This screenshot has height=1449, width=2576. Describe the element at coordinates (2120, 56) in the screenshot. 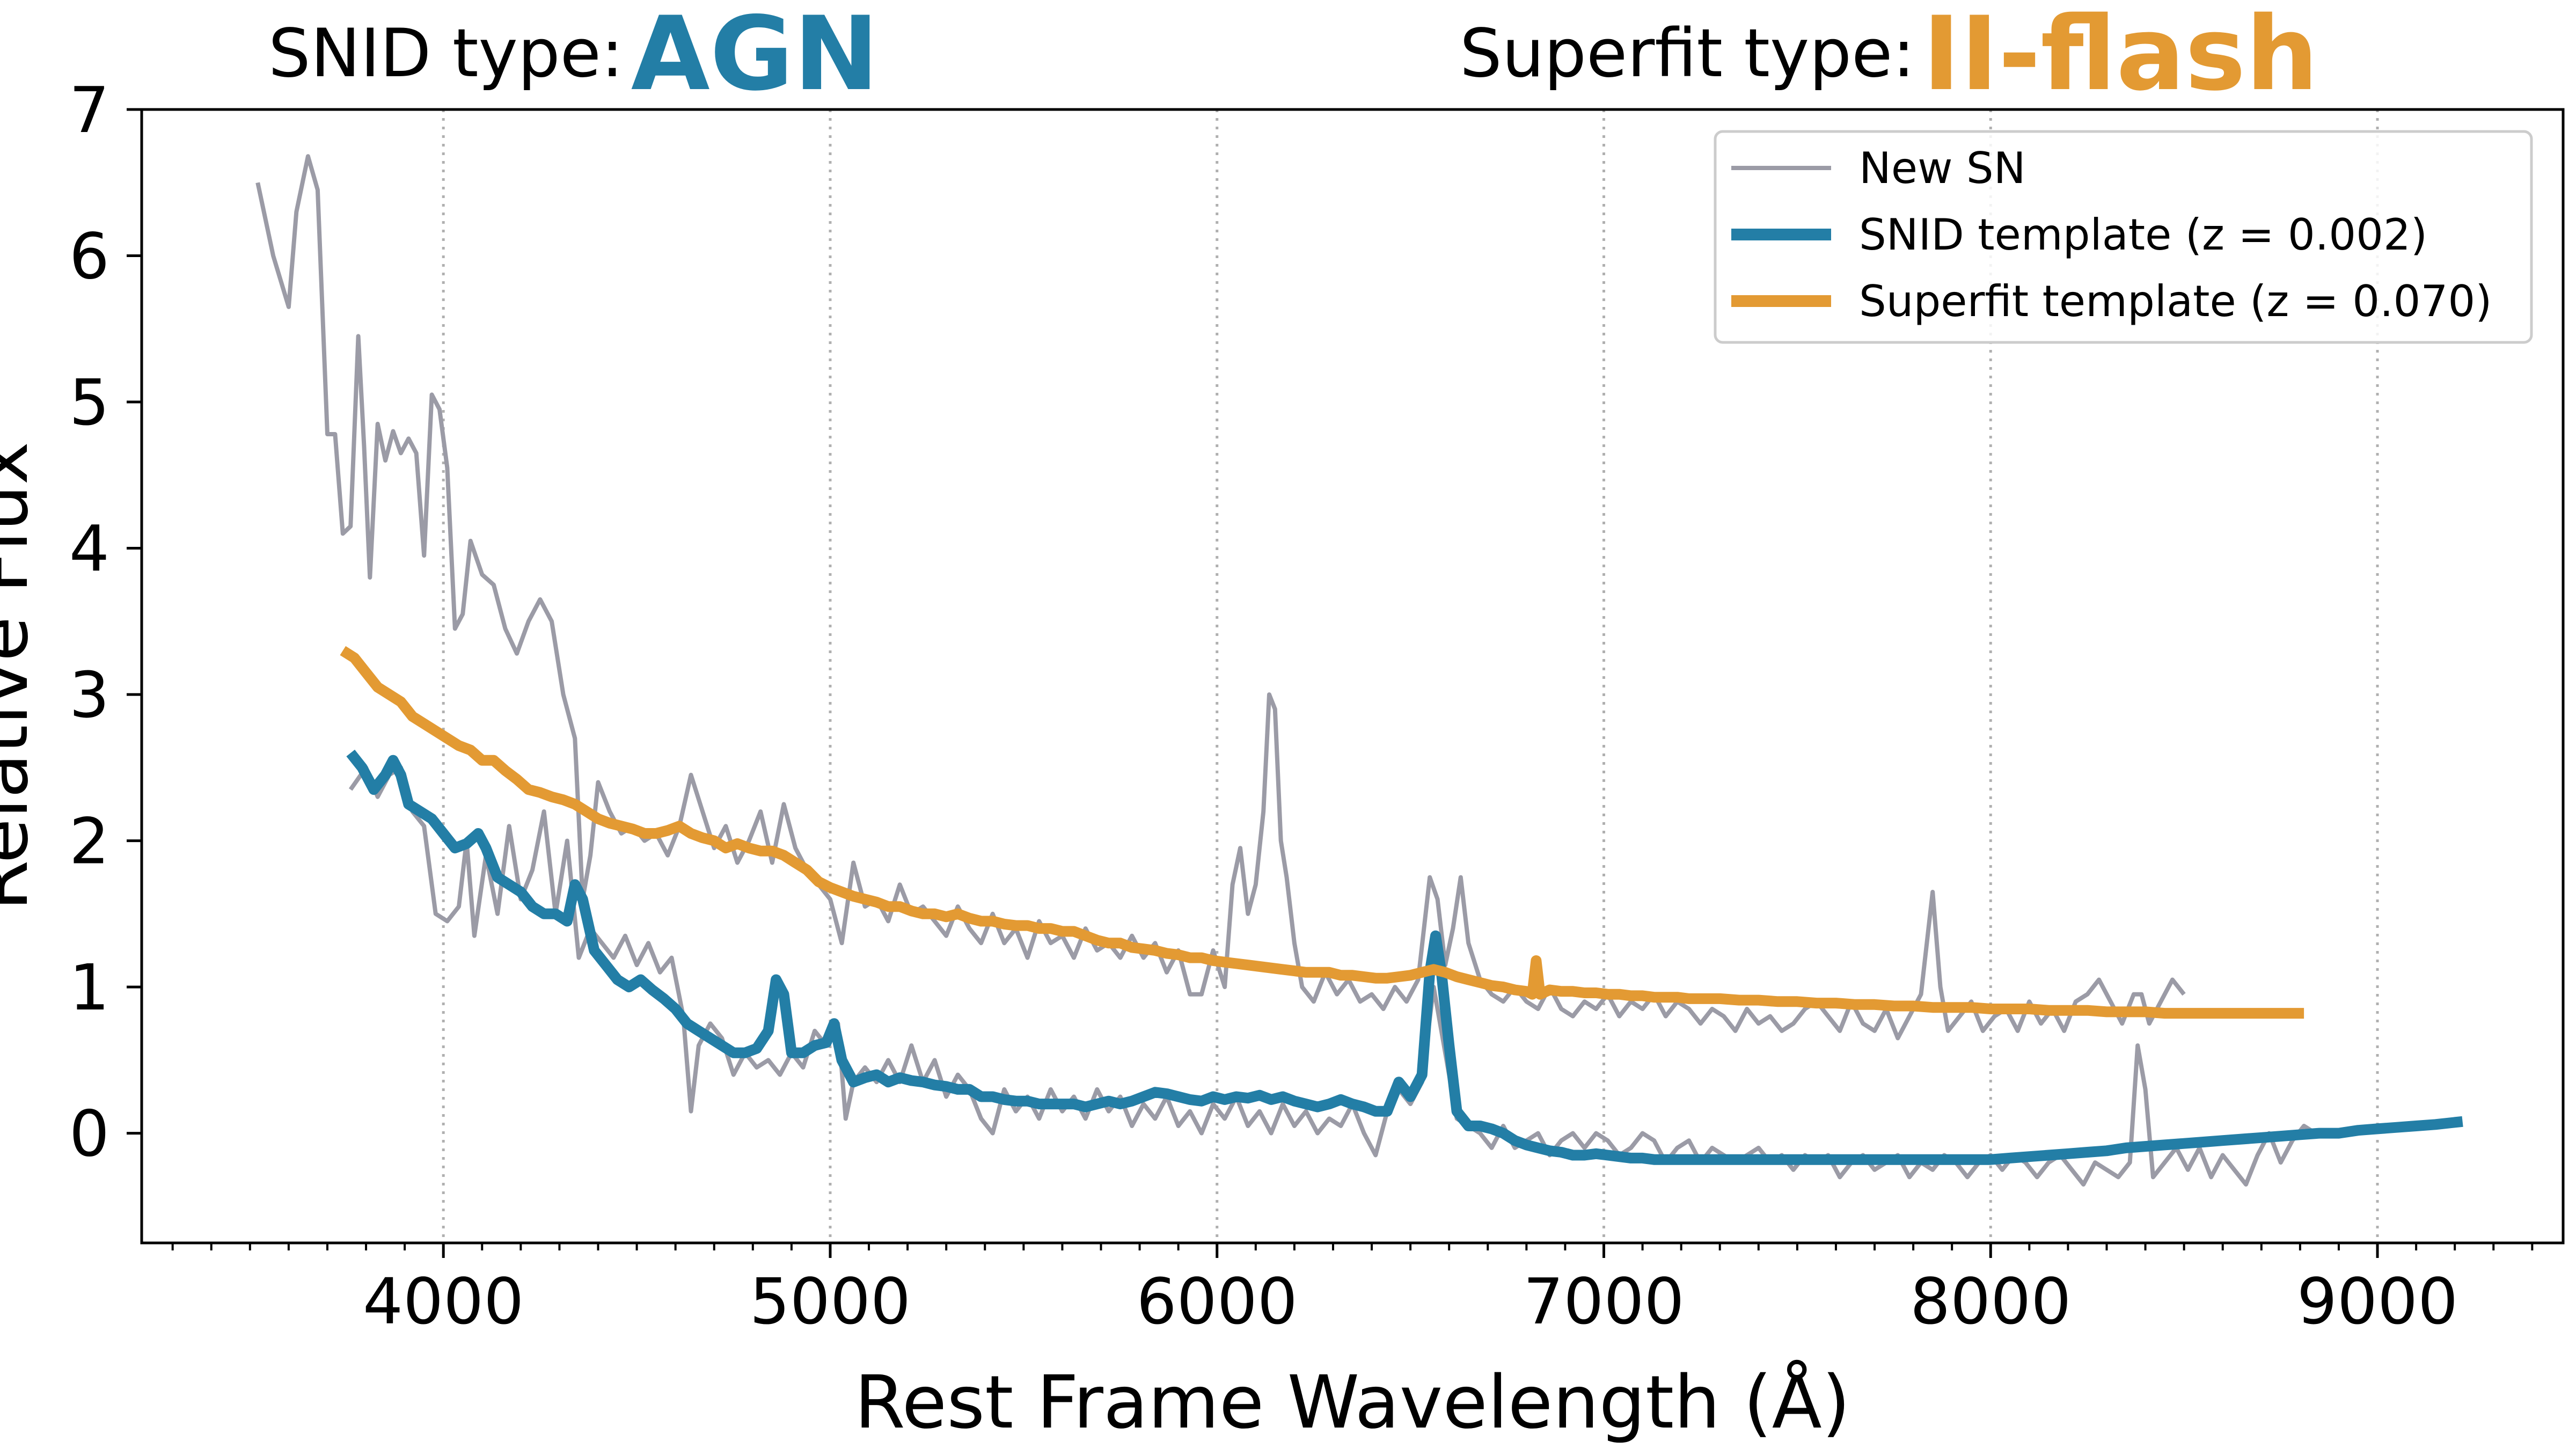

I see `superfit-type-value: II-flash` at that location.